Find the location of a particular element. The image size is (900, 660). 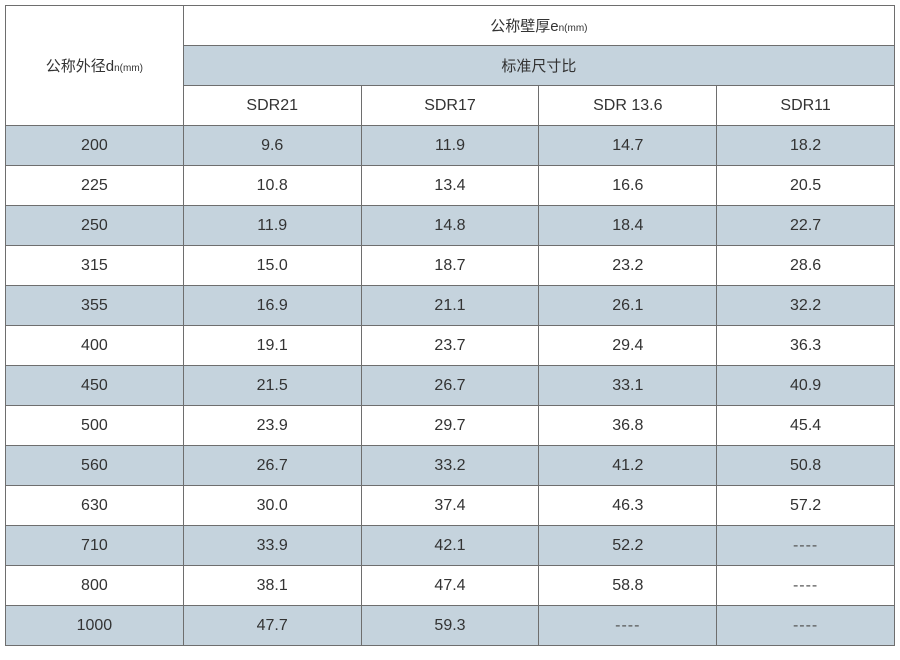

wall-thickness-header: 公称壁厚en(mm) is located at coordinates (539, 25).